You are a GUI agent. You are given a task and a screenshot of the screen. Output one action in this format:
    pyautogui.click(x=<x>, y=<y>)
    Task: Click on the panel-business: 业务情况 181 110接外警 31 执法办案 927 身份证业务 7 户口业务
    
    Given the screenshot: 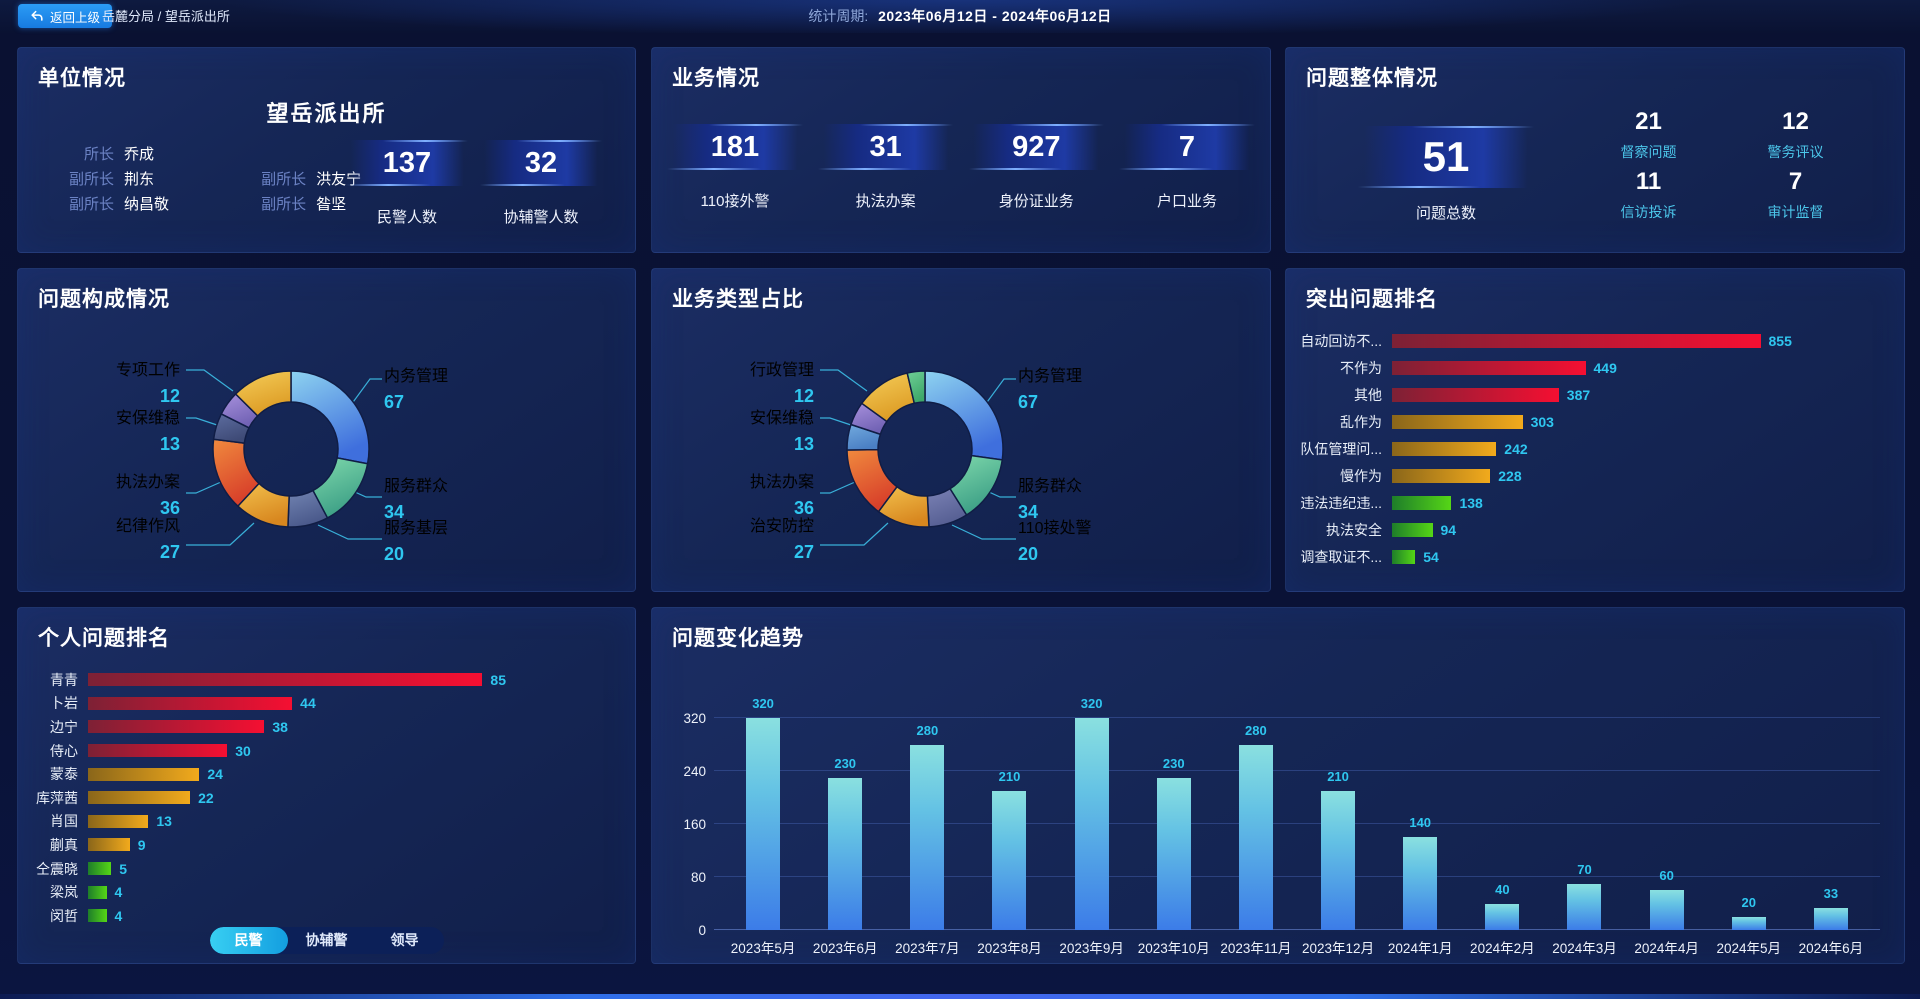 What is the action you would take?
    pyautogui.click(x=961, y=150)
    